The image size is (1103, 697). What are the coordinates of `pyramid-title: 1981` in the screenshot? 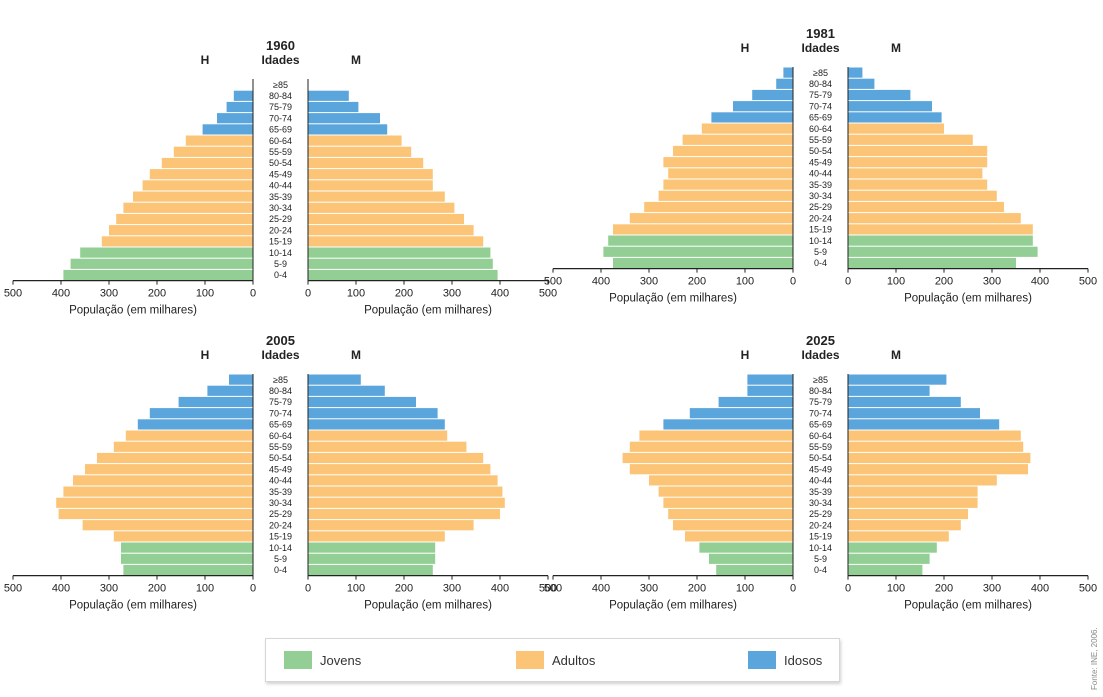 It's located at (820, 33).